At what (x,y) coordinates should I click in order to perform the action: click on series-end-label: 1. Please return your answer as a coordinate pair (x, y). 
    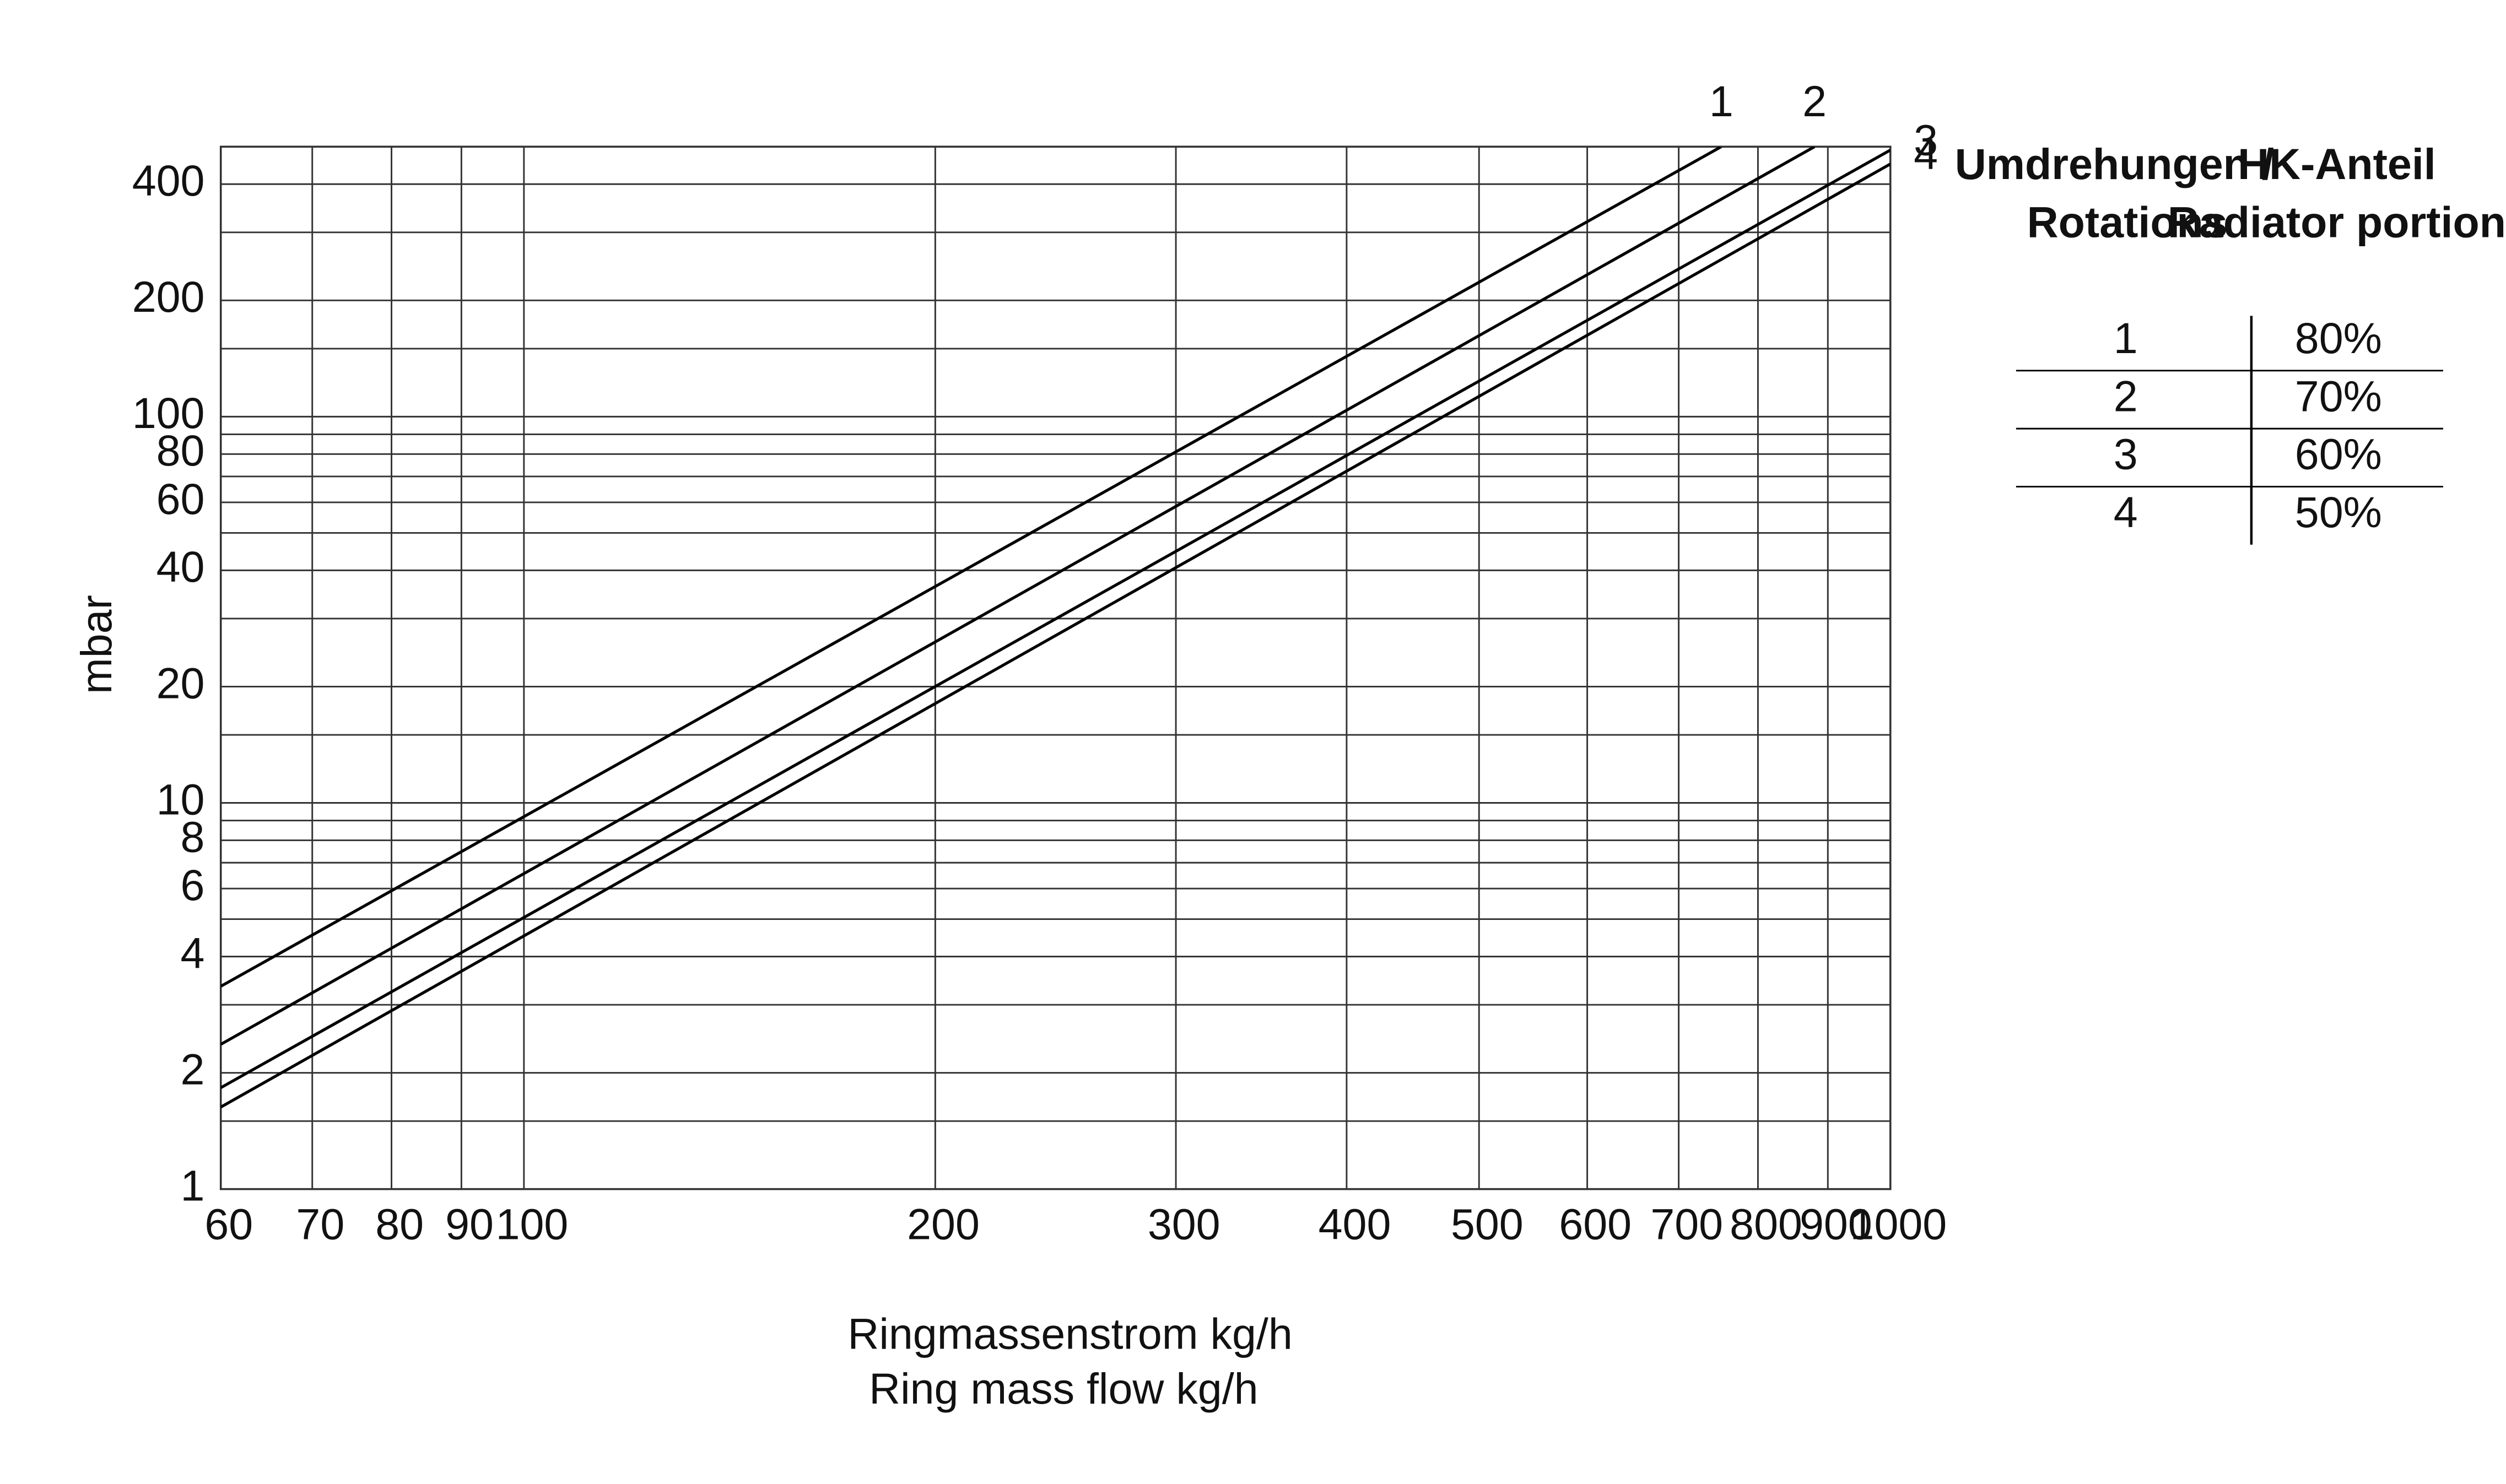
    Looking at the image, I should click on (1721, 101).